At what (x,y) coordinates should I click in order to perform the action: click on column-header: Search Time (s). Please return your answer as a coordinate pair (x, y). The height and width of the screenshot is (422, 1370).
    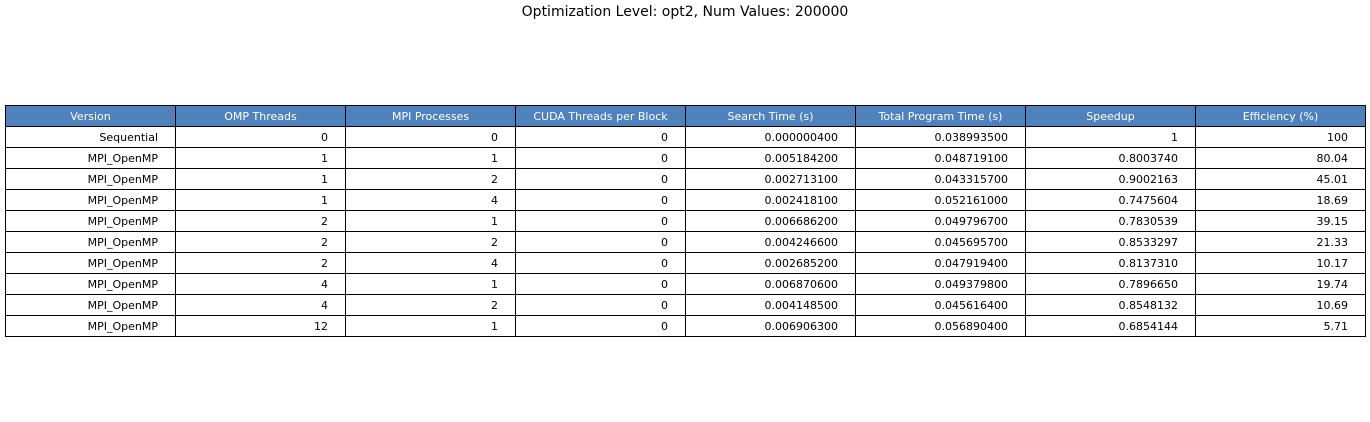
    Looking at the image, I should click on (770, 116).